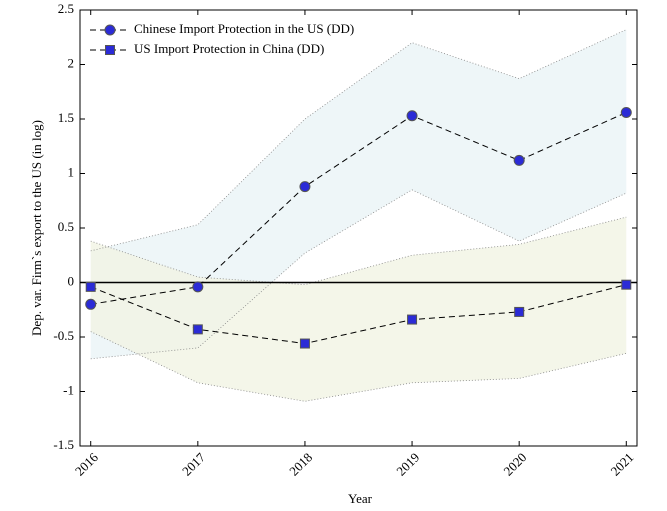  What do you see at coordinates (407, 464) in the screenshot?
I see `x-tick-label: 2019` at bounding box center [407, 464].